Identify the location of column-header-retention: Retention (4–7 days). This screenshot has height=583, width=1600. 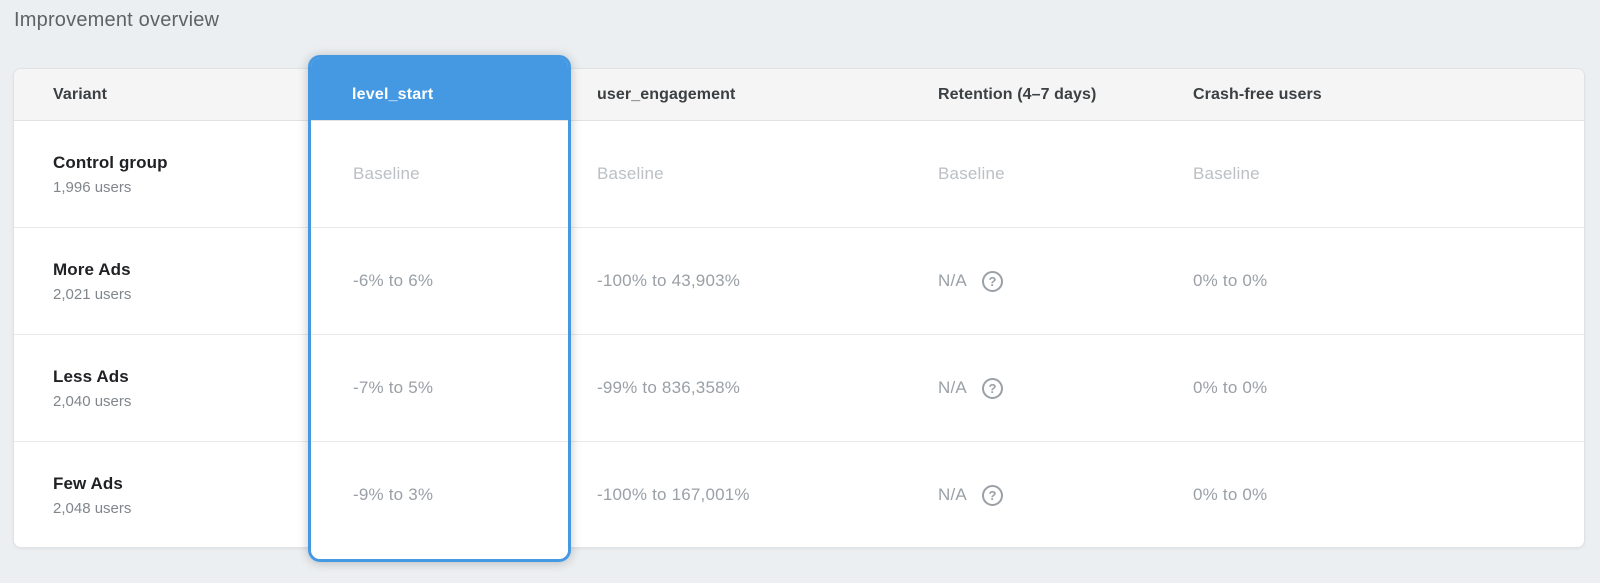
(1040, 94).